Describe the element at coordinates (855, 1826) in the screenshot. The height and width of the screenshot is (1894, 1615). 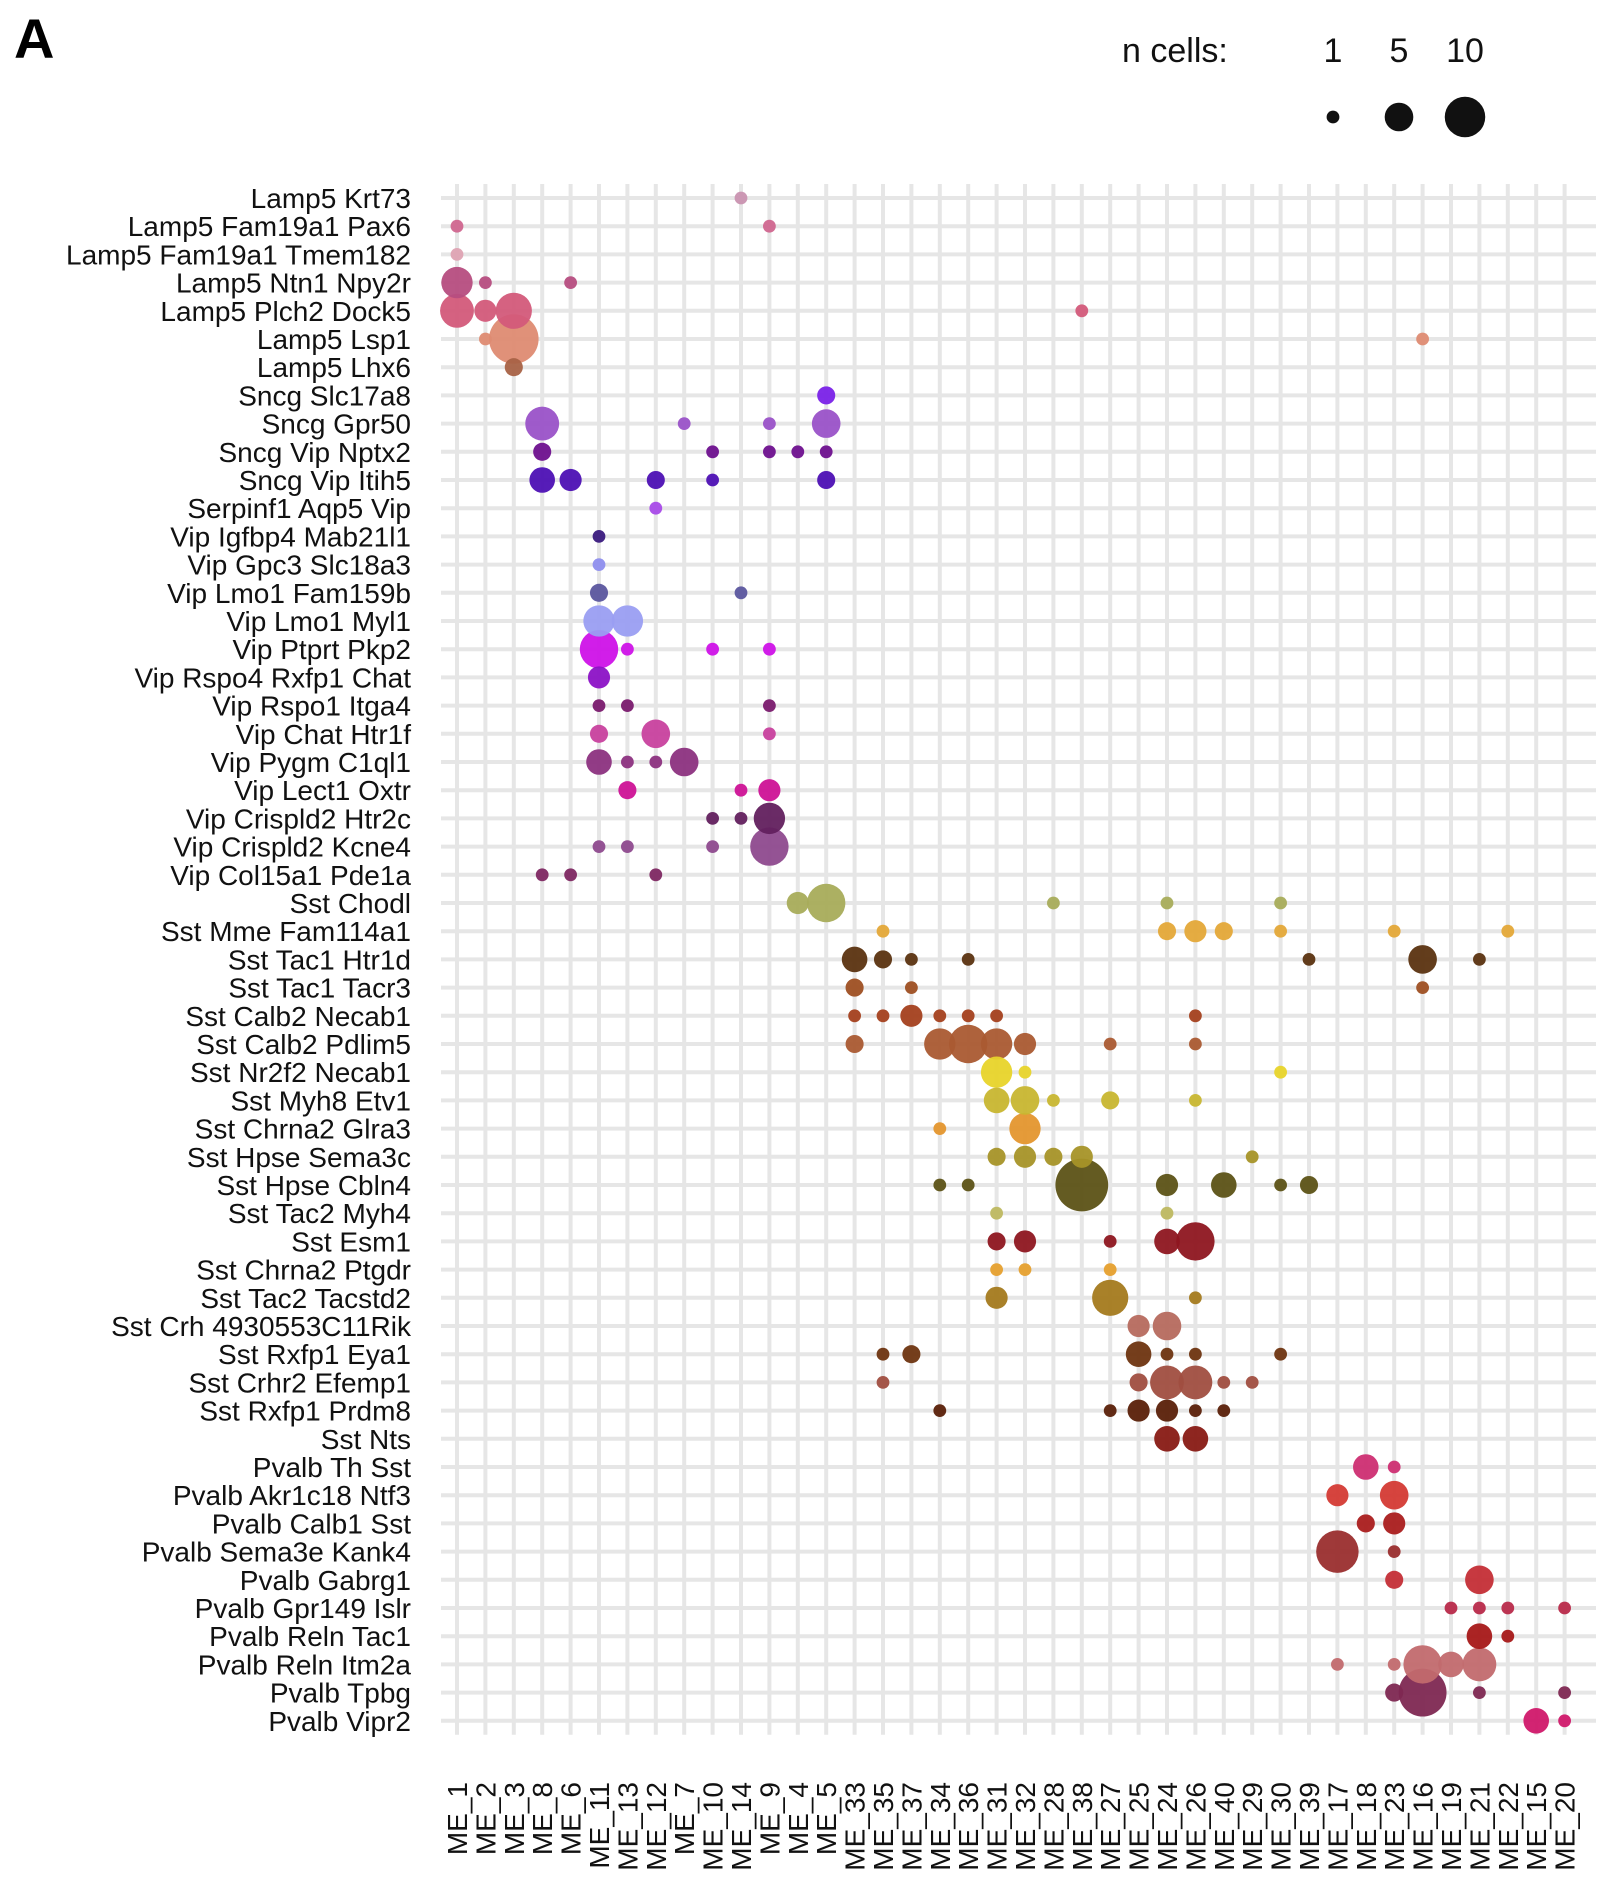
I see `x-tick-label: ME_33` at that location.